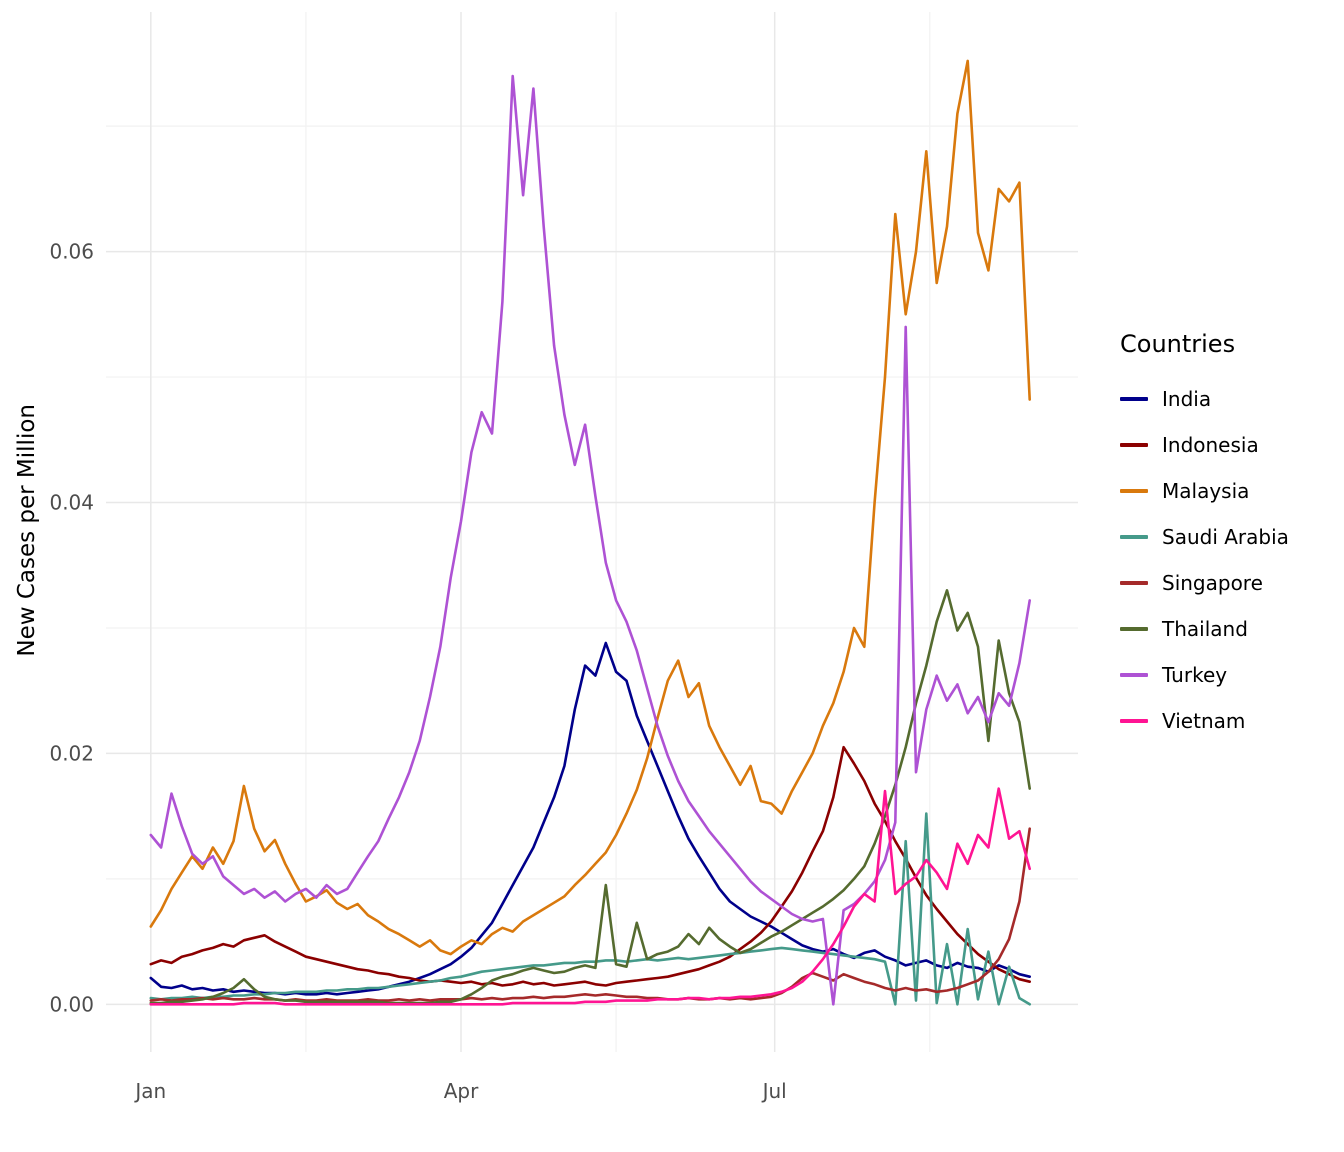 This screenshot has width=1344, height=1152. Describe the element at coordinates (1212, 583) in the screenshot. I see `legend-label: Singapore` at that location.